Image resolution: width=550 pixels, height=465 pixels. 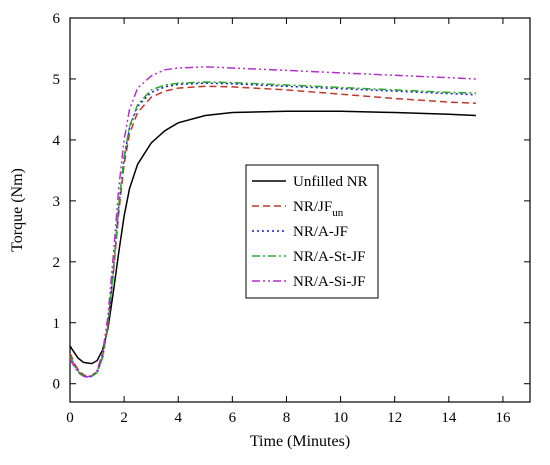 I want to click on legend-label-3: NR/A-St-JF, so click(x=329, y=257).